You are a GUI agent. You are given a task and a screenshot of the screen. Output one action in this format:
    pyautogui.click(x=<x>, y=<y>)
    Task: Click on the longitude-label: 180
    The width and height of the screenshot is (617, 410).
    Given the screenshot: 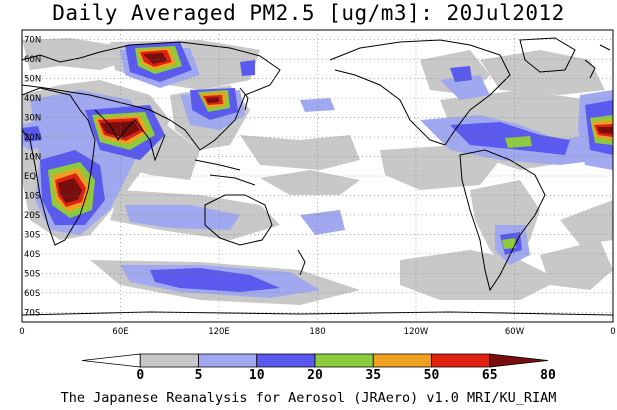 What is the action you would take?
    pyautogui.click(x=317, y=332)
    